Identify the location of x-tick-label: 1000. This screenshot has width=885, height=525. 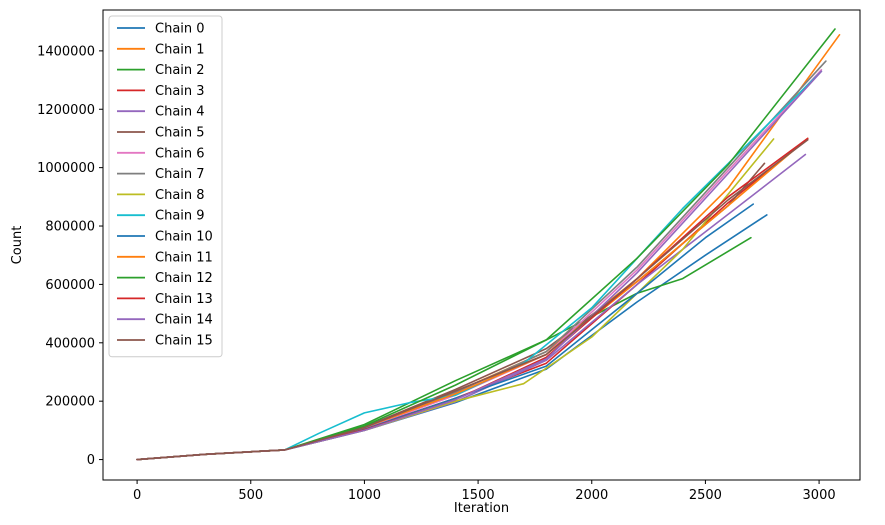
(364, 495).